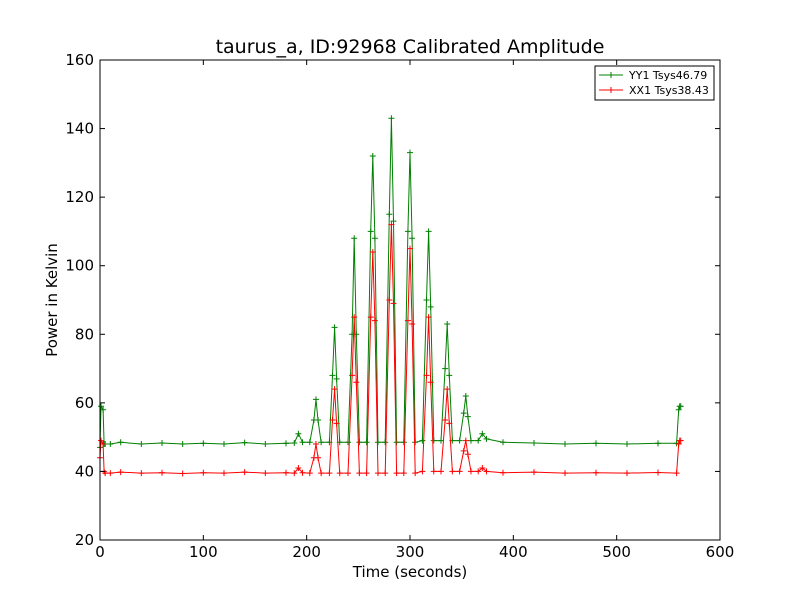 The width and height of the screenshot is (800, 600). What do you see at coordinates (100, 552) in the screenshot?
I see `x-tick-label: 0` at bounding box center [100, 552].